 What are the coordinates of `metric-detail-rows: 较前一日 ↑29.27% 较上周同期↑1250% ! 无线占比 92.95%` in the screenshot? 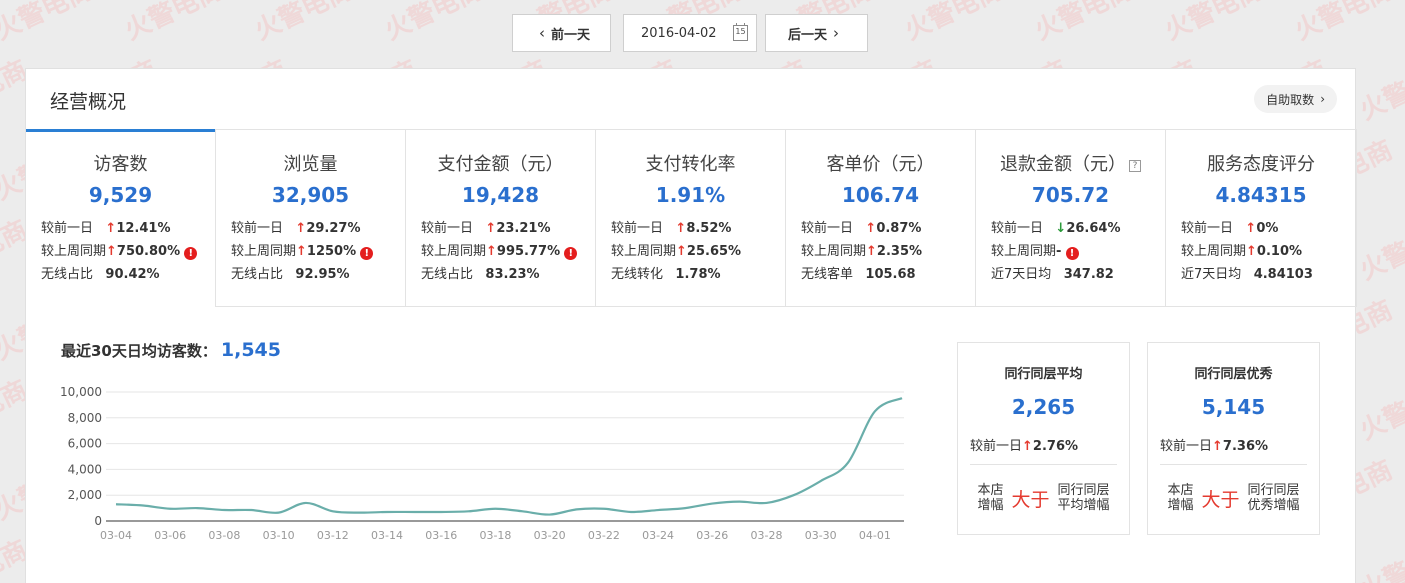 It's located at (302, 251).